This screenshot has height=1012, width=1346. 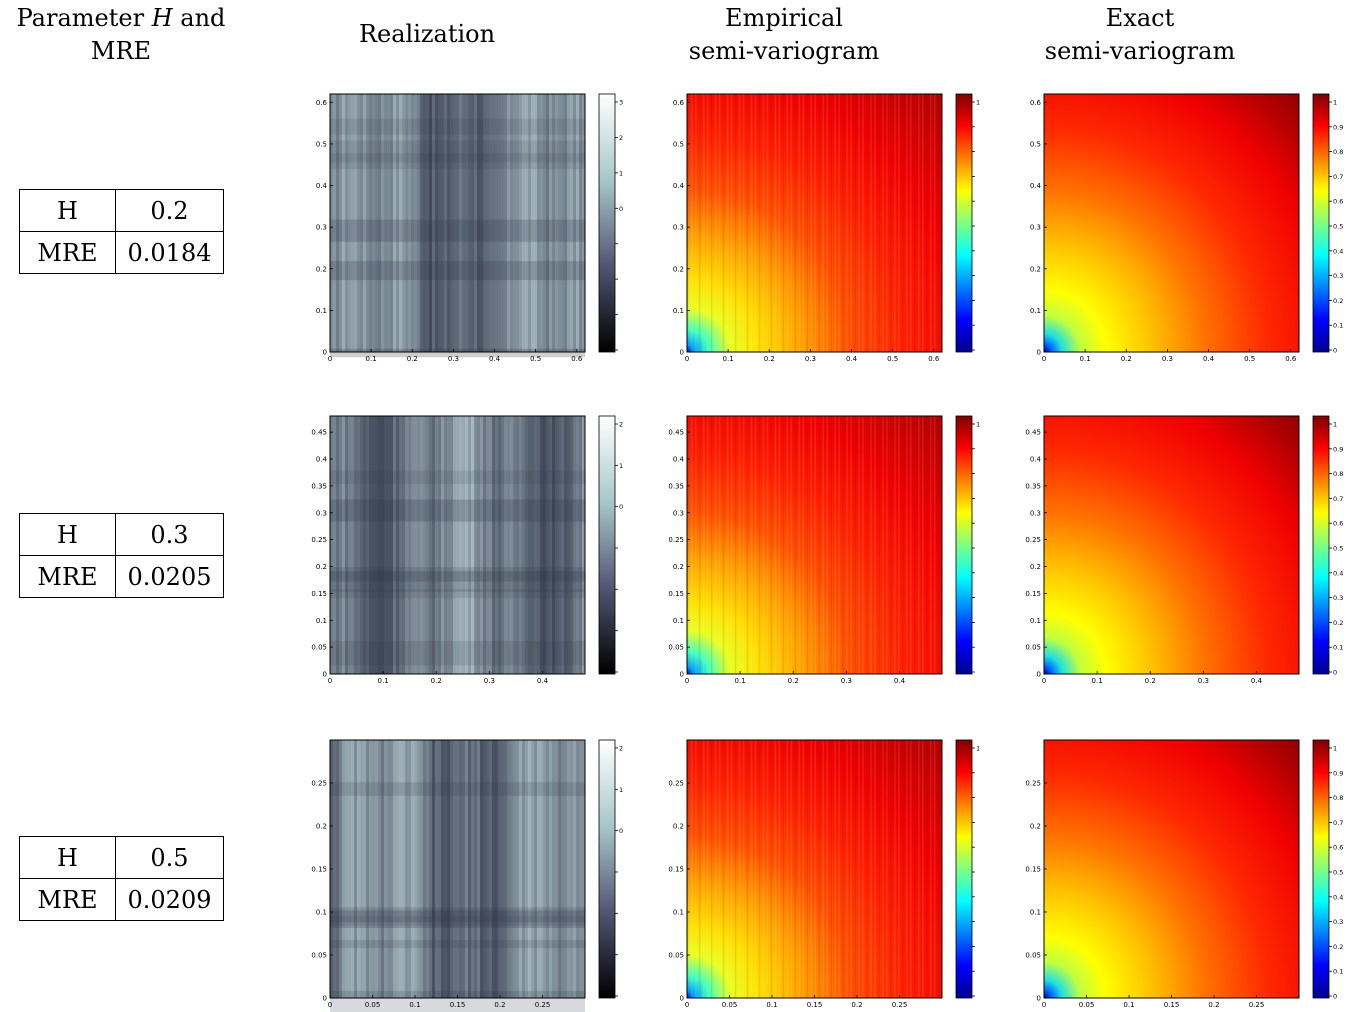 What do you see at coordinates (784, 35) in the screenshot?
I see `header-empirical: Empirical semi-variogram` at bounding box center [784, 35].